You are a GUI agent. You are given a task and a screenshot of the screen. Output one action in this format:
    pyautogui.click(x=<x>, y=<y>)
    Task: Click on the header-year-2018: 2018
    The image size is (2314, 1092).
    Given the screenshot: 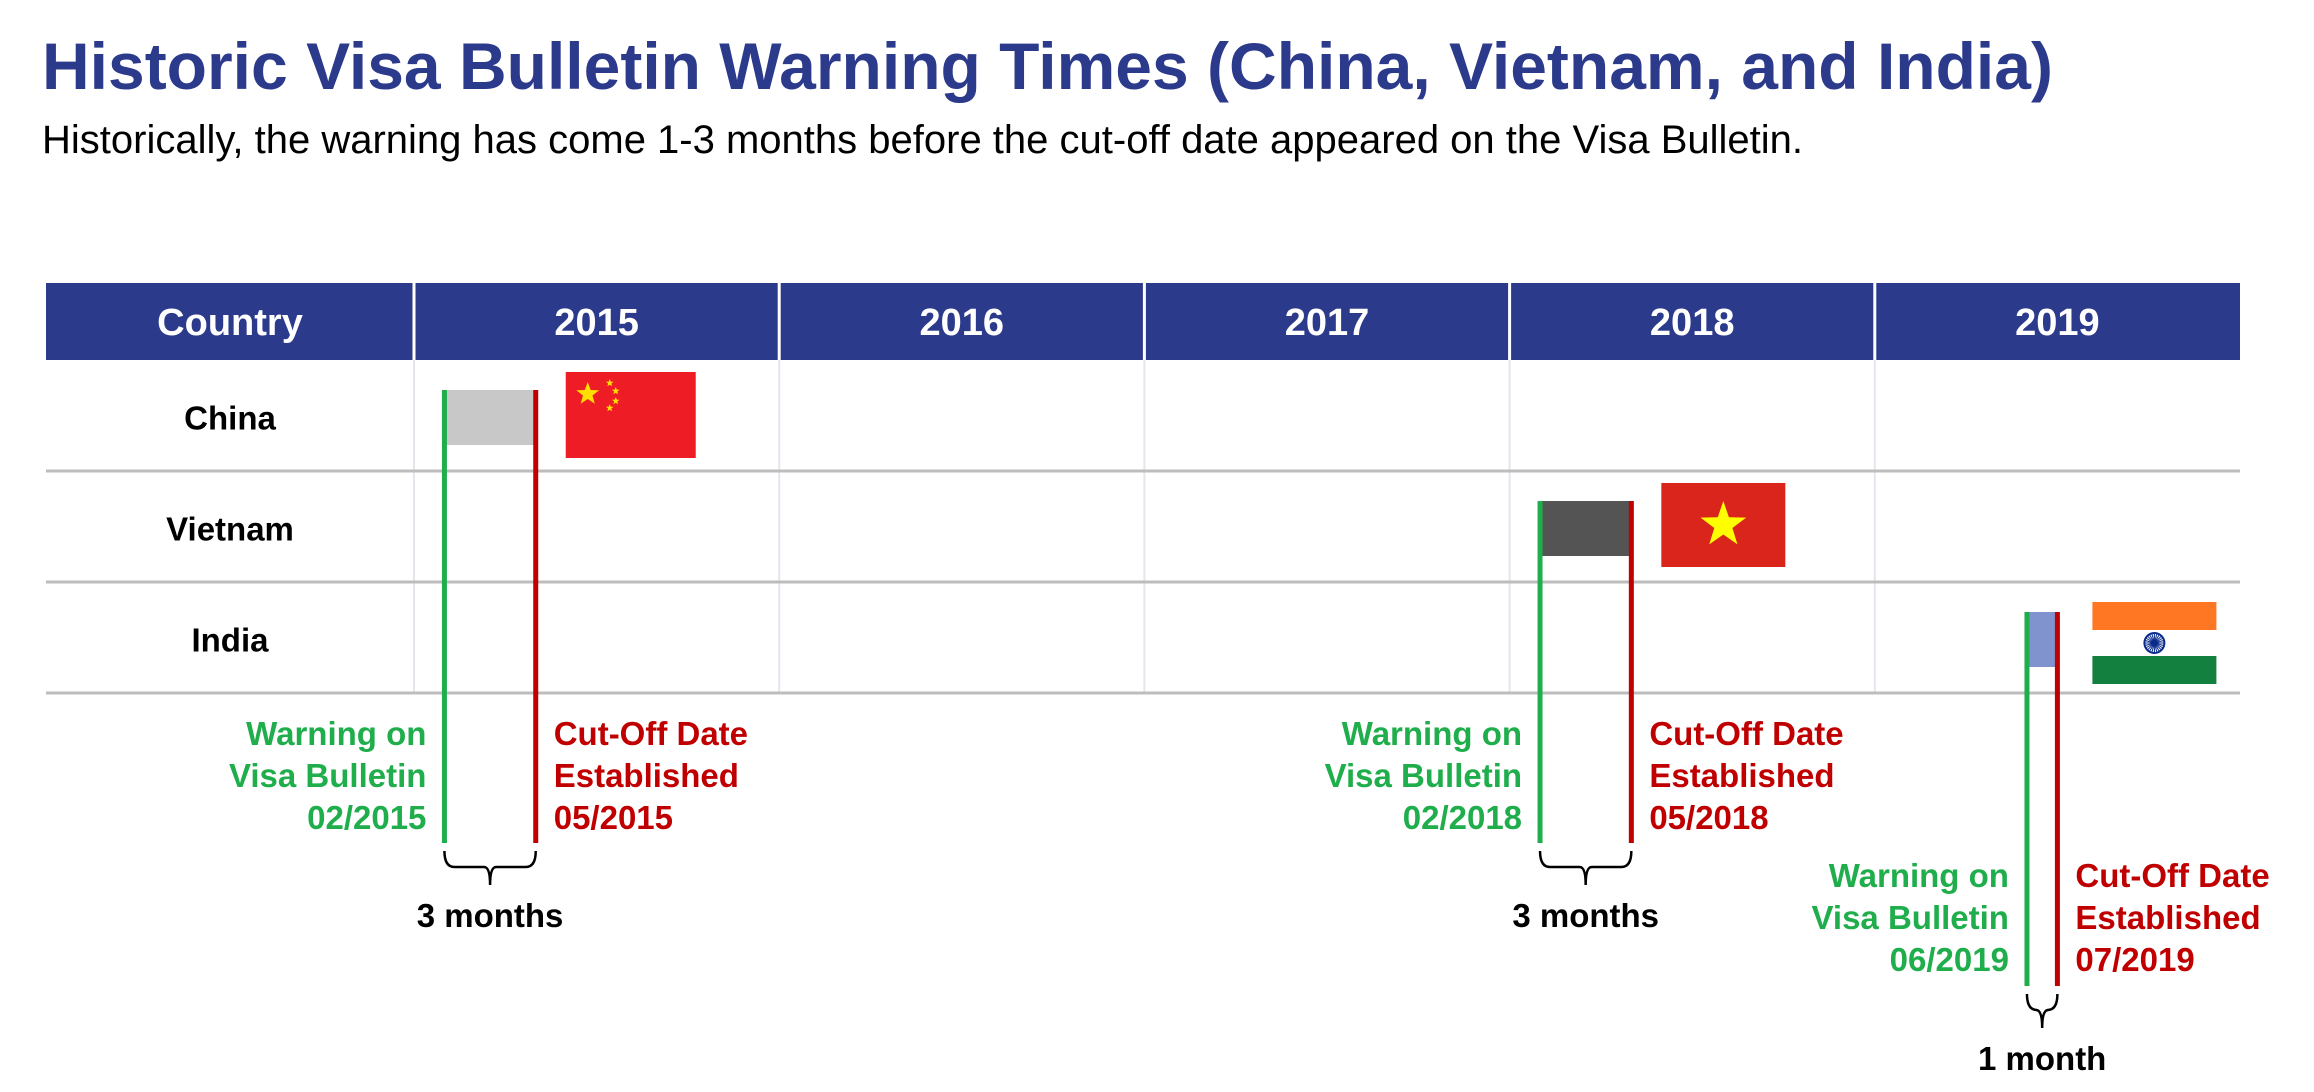 What is the action you would take?
    pyautogui.click(x=1692, y=323)
    